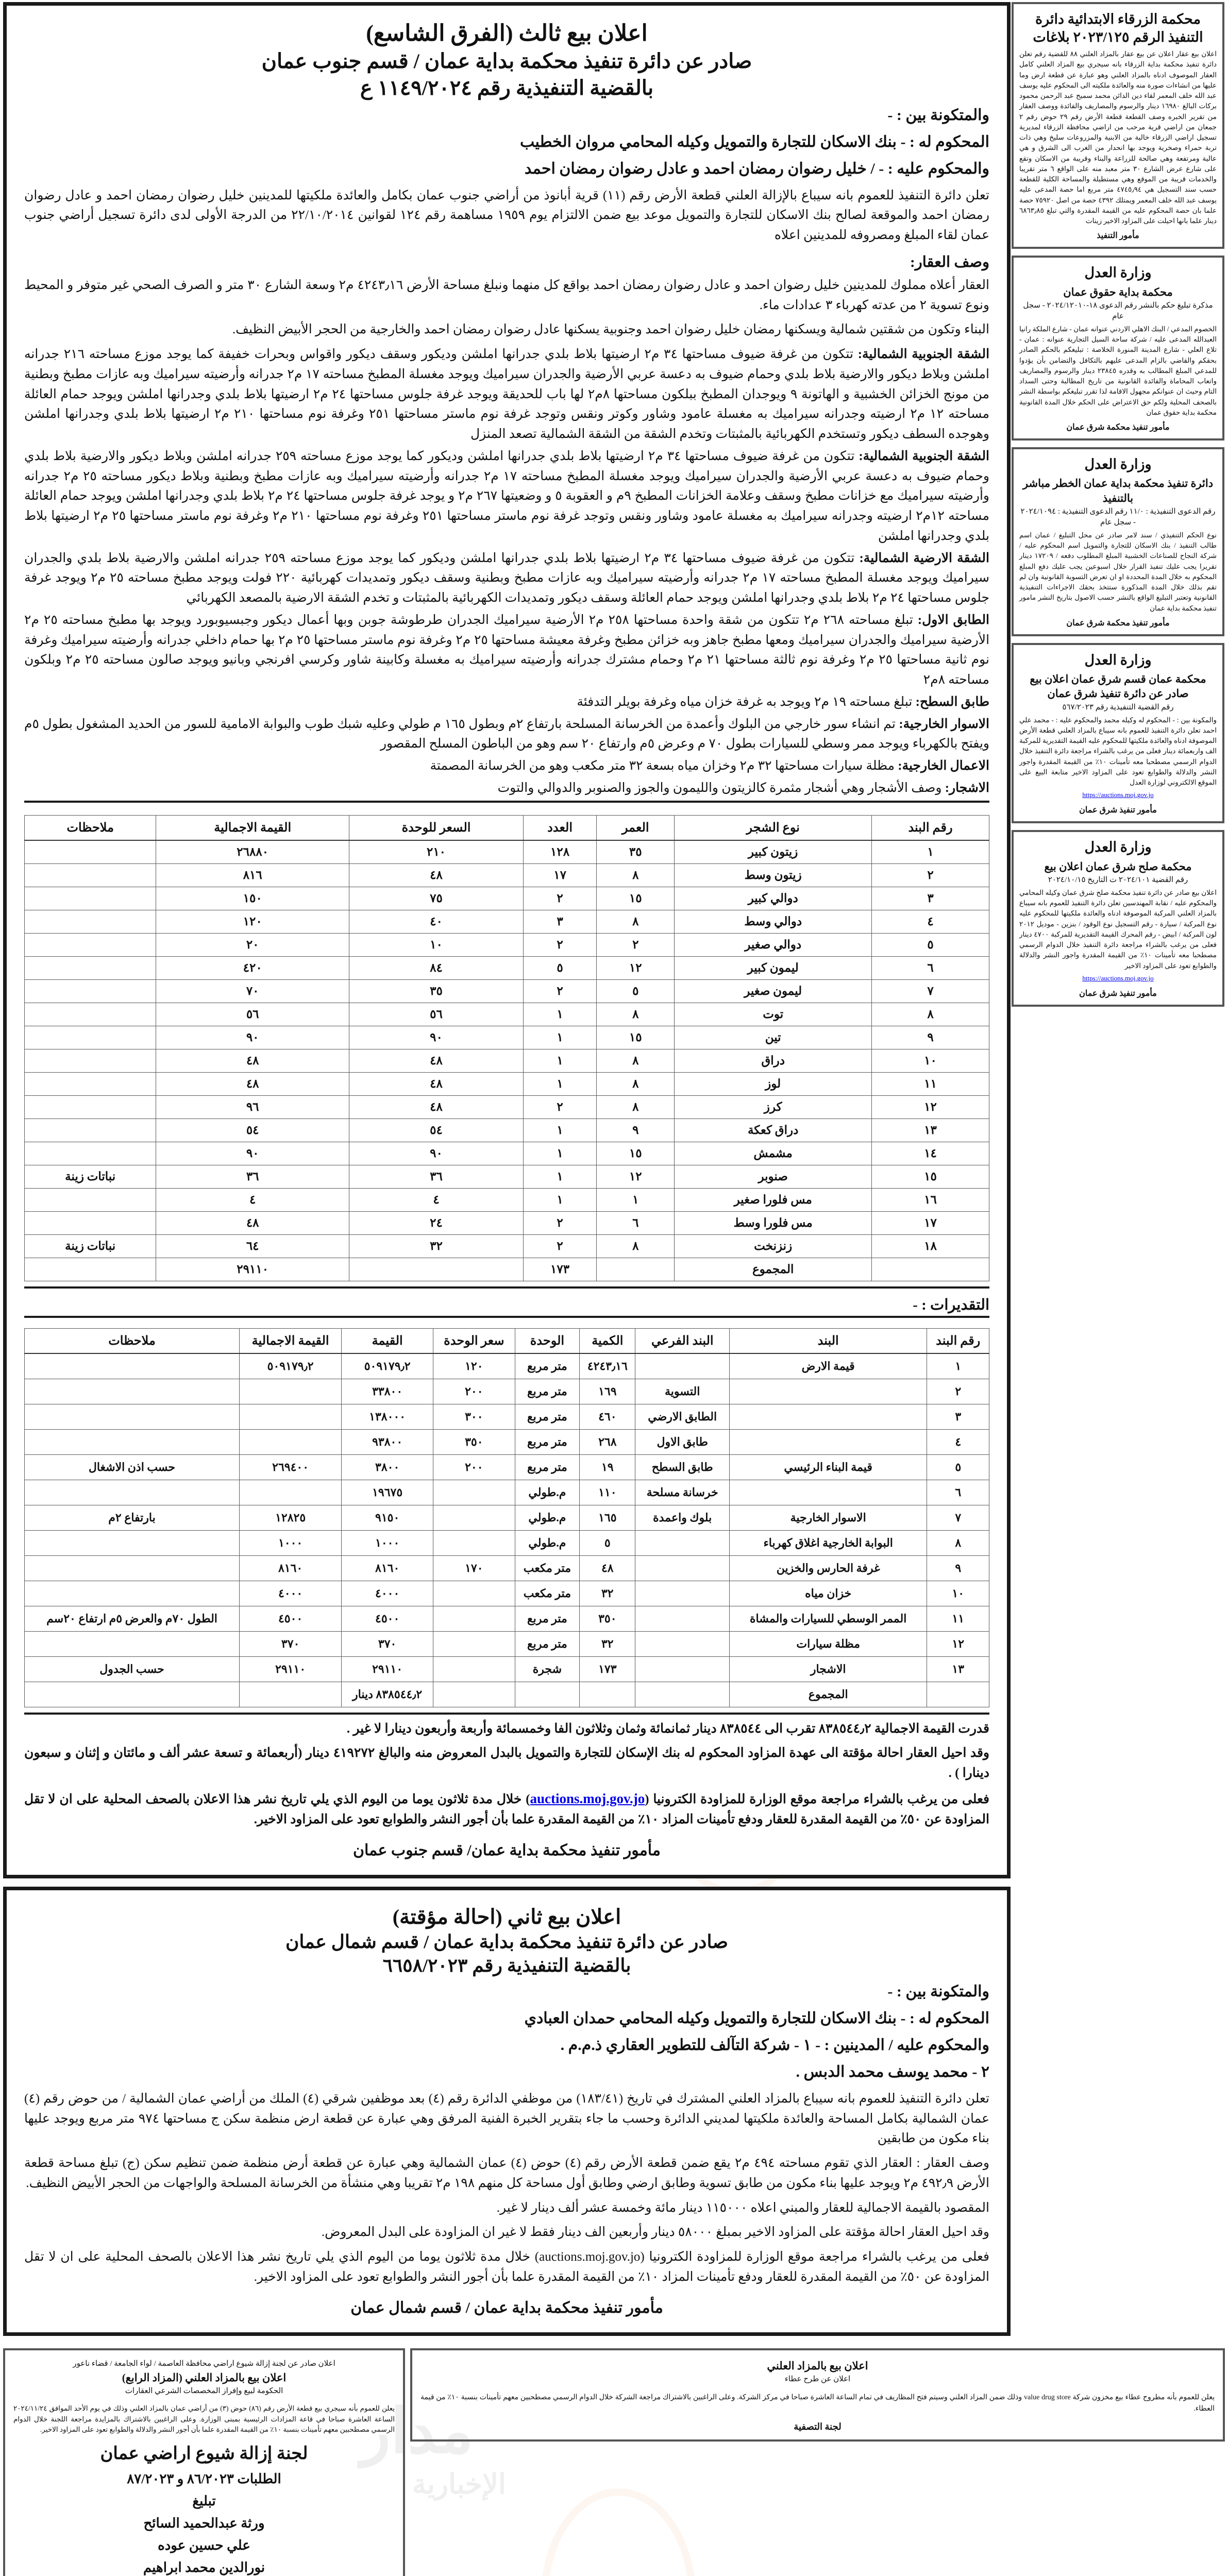 This screenshot has height=2576, width=1228. Describe the element at coordinates (636, 1037) in the screenshot. I see `table-cell: ١٥` at that location.